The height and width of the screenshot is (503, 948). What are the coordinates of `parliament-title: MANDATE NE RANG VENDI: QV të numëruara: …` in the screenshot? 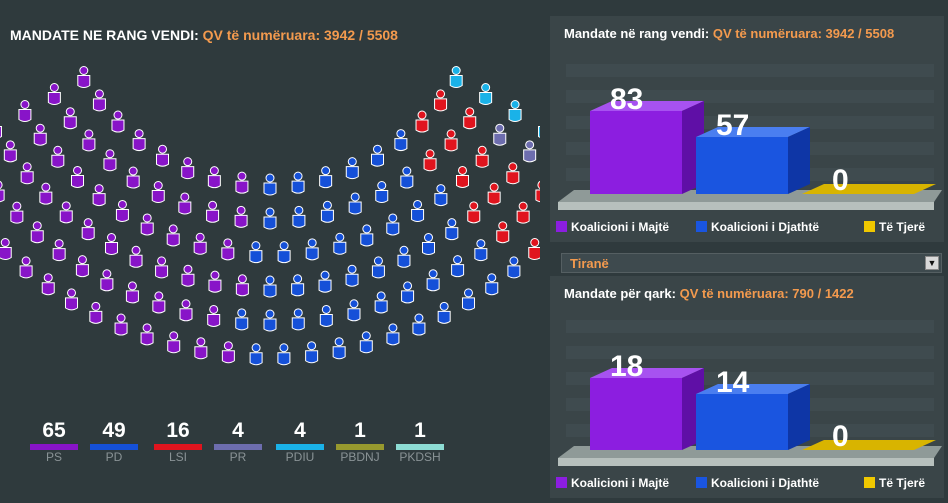 It's located at (204, 35).